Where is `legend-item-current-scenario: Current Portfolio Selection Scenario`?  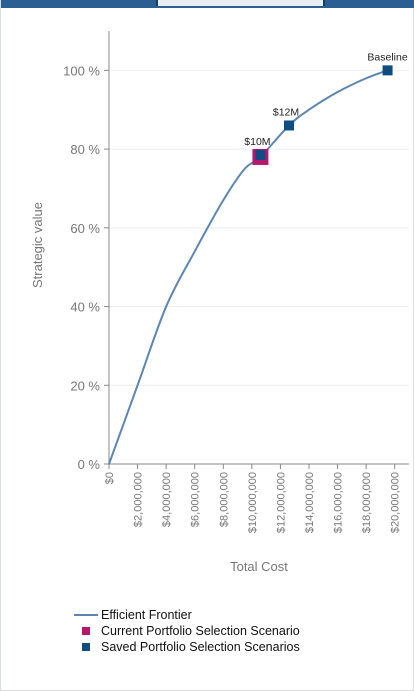
legend-item-current-scenario: Current Portfolio Selection Scenario is located at coordinates (231, 631).